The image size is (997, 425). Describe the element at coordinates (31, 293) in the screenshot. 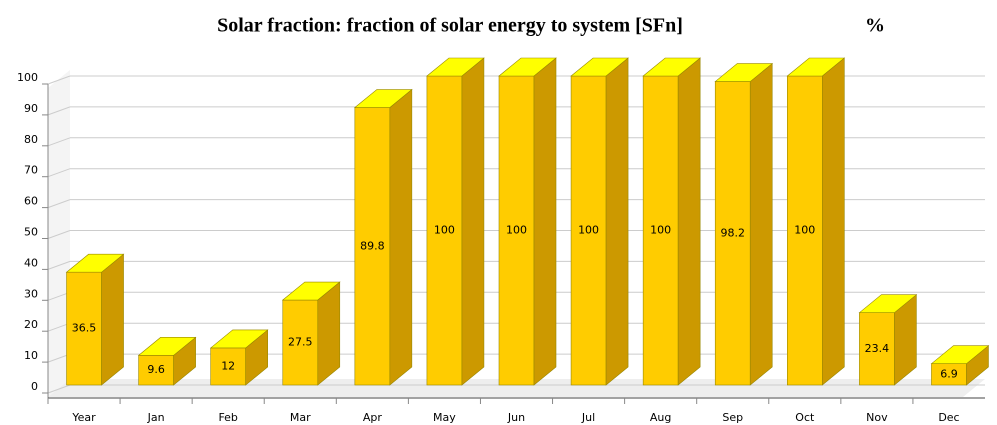

I see `y-tick-label: 30` at that location.